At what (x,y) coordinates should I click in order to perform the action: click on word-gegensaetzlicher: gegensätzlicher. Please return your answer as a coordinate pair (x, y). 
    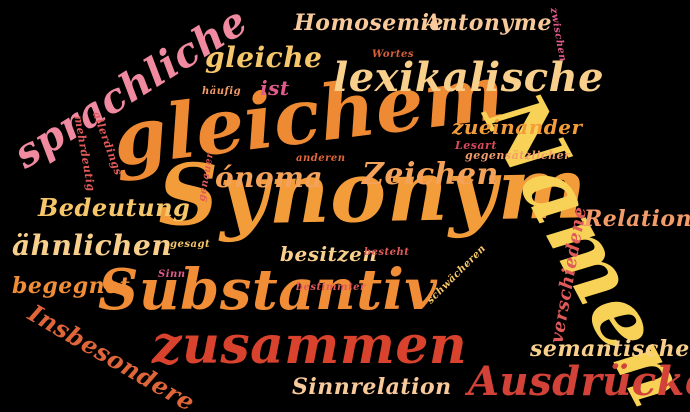
    Looking at the image, I should click on (518, 155).